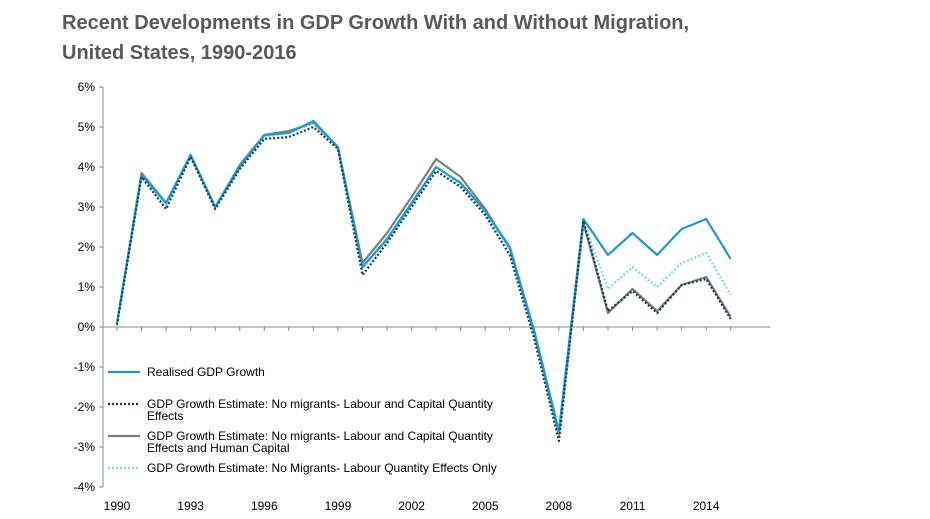  What do you see at coordinates (206, 372) in the screenshot?
I see `legend-label-1: Realised GDP Growth` at bounding box center [206, 372].